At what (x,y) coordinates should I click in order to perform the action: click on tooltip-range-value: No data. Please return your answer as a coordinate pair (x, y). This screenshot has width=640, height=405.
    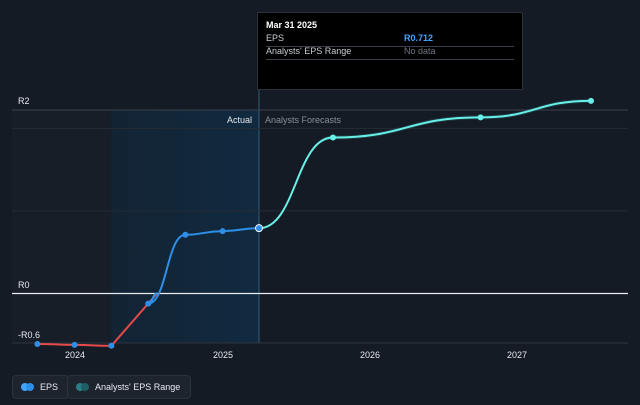
    Looking at the image, I should click on (420, 51).